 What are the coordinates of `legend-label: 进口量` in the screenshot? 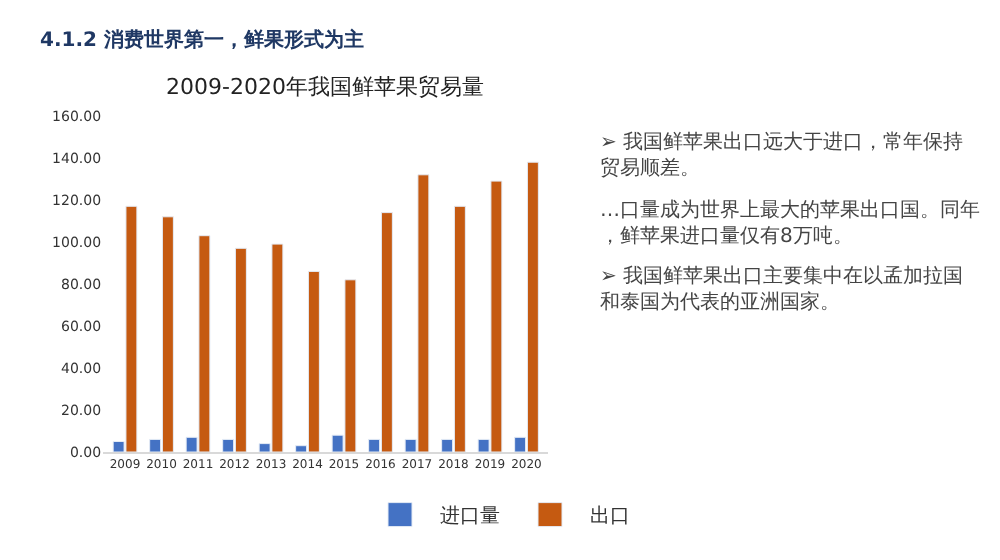 It's located at (470, 516).